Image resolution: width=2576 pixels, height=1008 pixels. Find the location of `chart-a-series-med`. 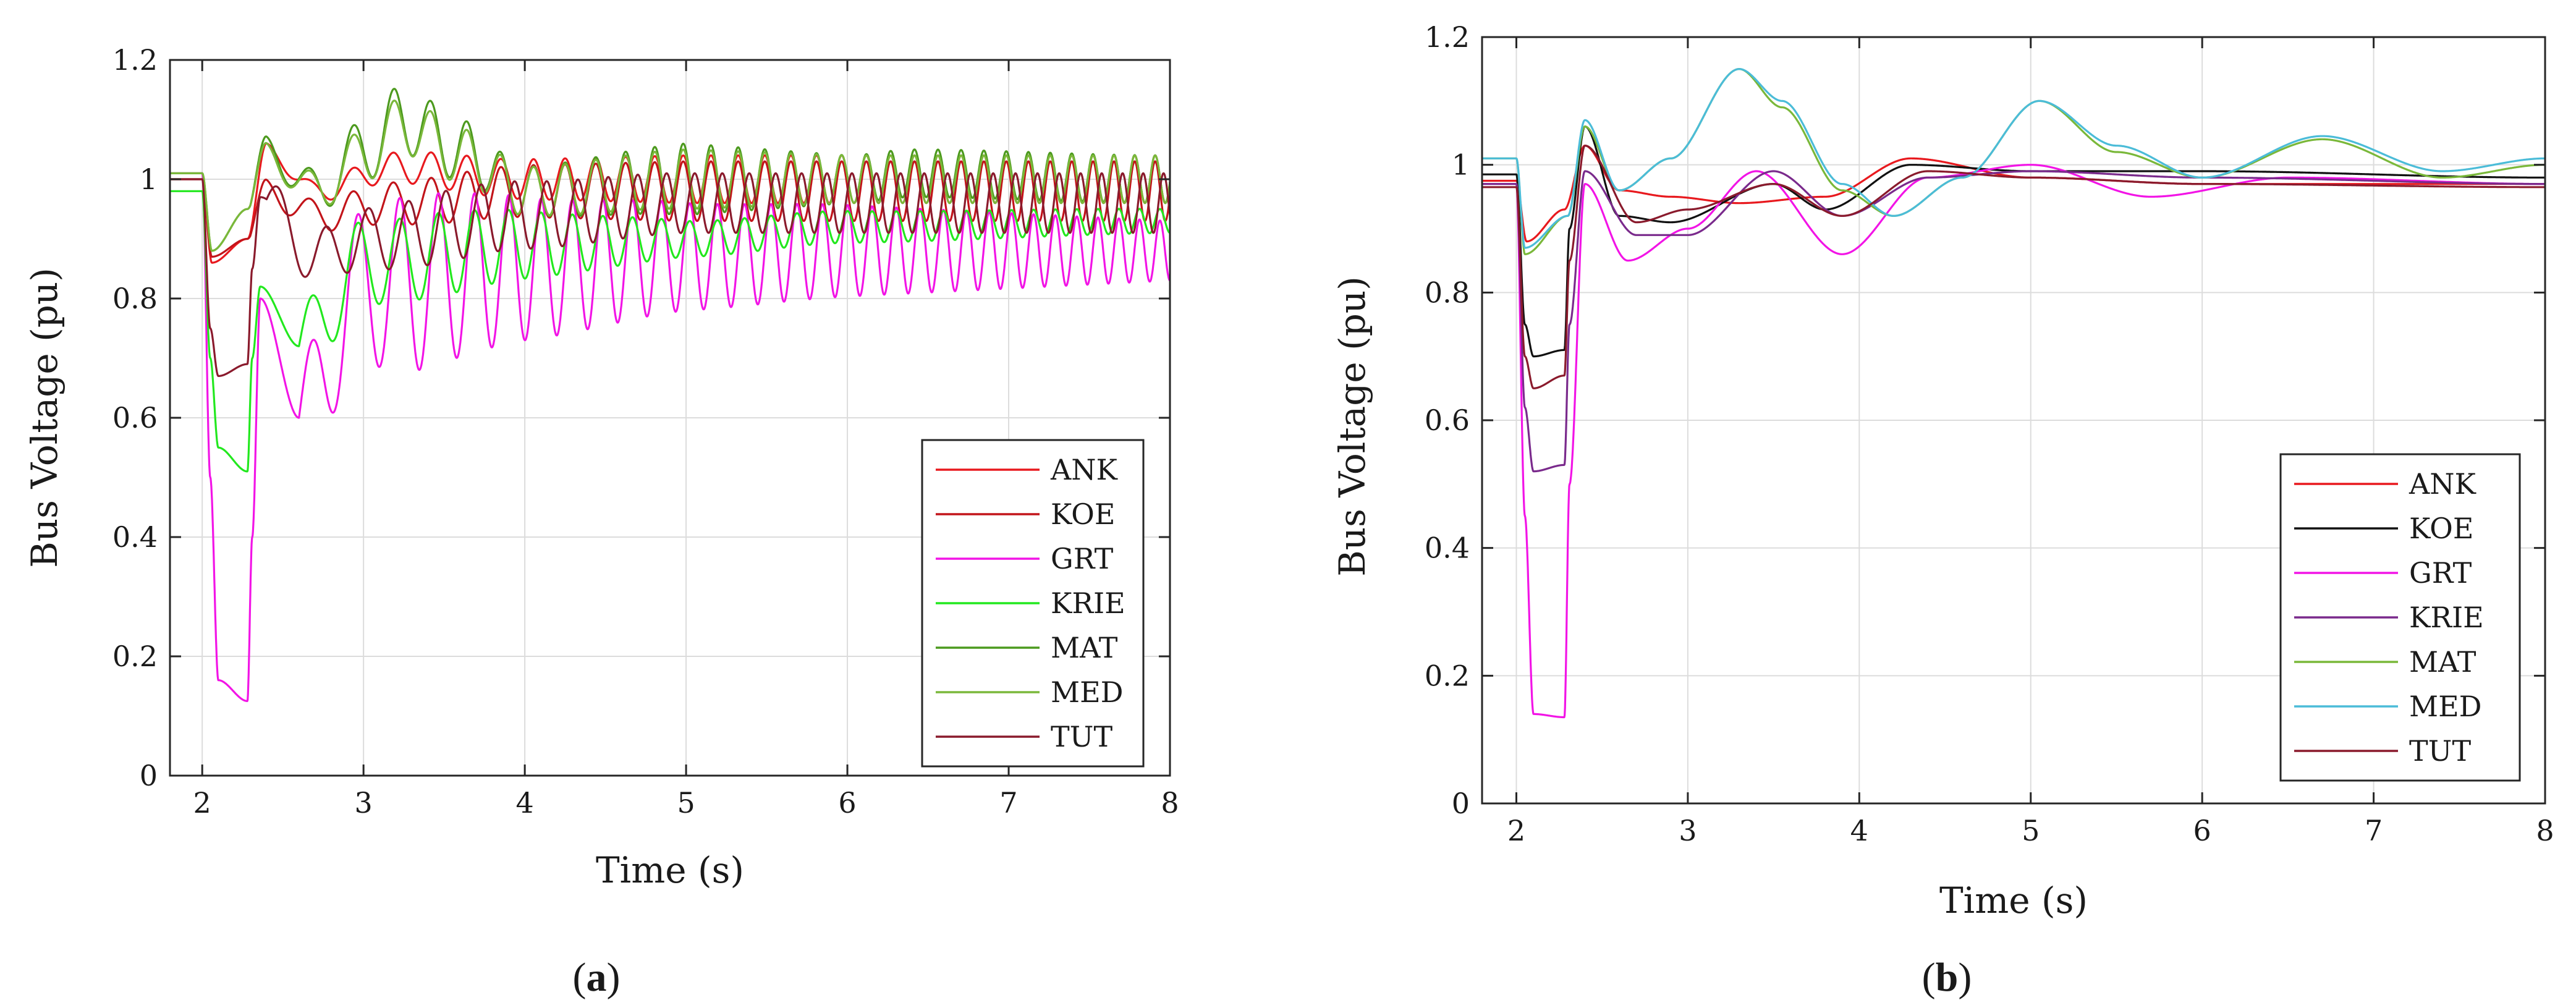

chart-a-series-med is located at coordinates (670, 176).